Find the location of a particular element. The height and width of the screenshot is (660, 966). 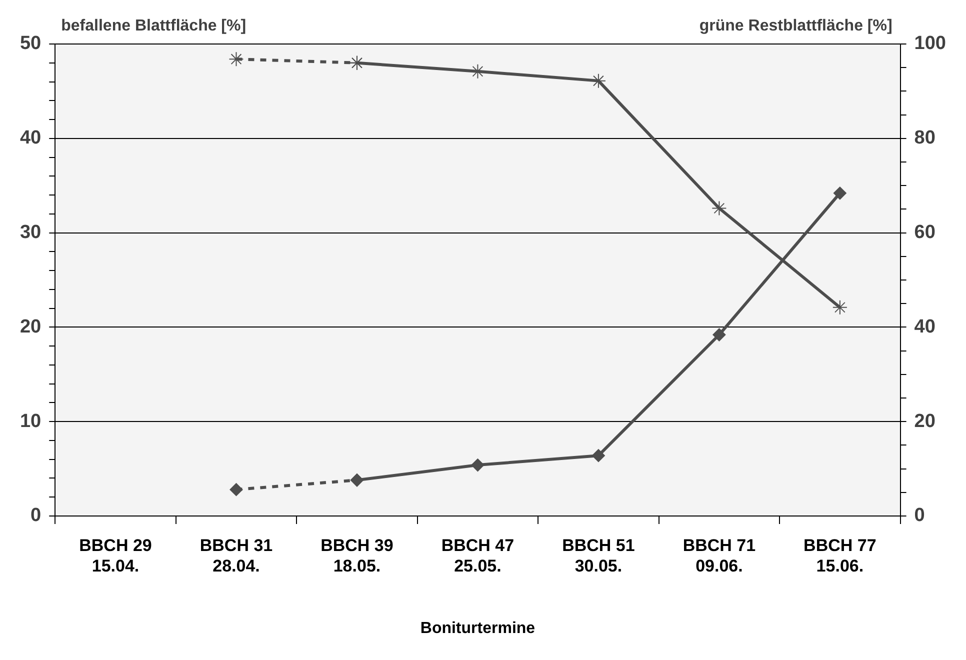

y2-tick-label: 100 is located at coordinates (930, 43).